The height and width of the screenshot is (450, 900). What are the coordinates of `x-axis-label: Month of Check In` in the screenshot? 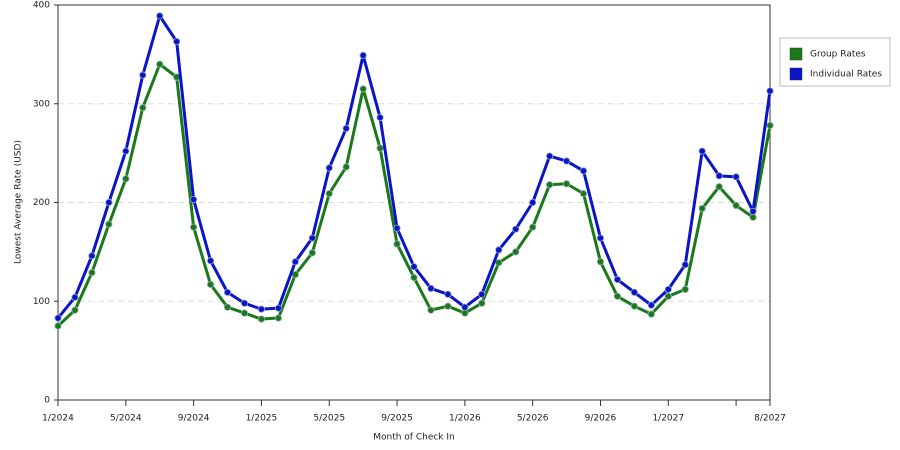 It's located at (414, 438).